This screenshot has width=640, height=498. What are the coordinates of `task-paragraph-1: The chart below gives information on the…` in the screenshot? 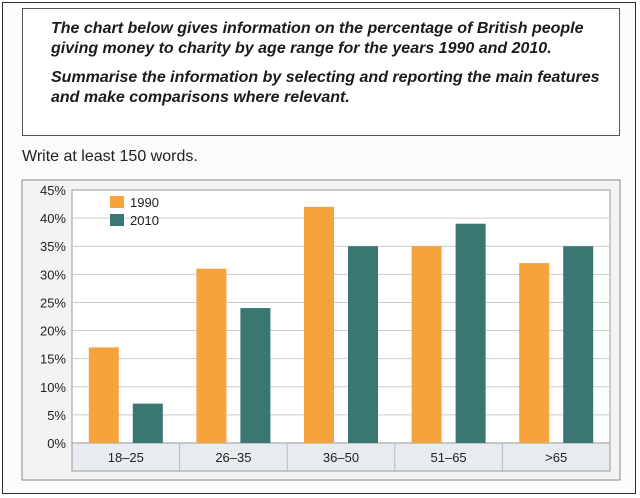 It's located at (317, 38).